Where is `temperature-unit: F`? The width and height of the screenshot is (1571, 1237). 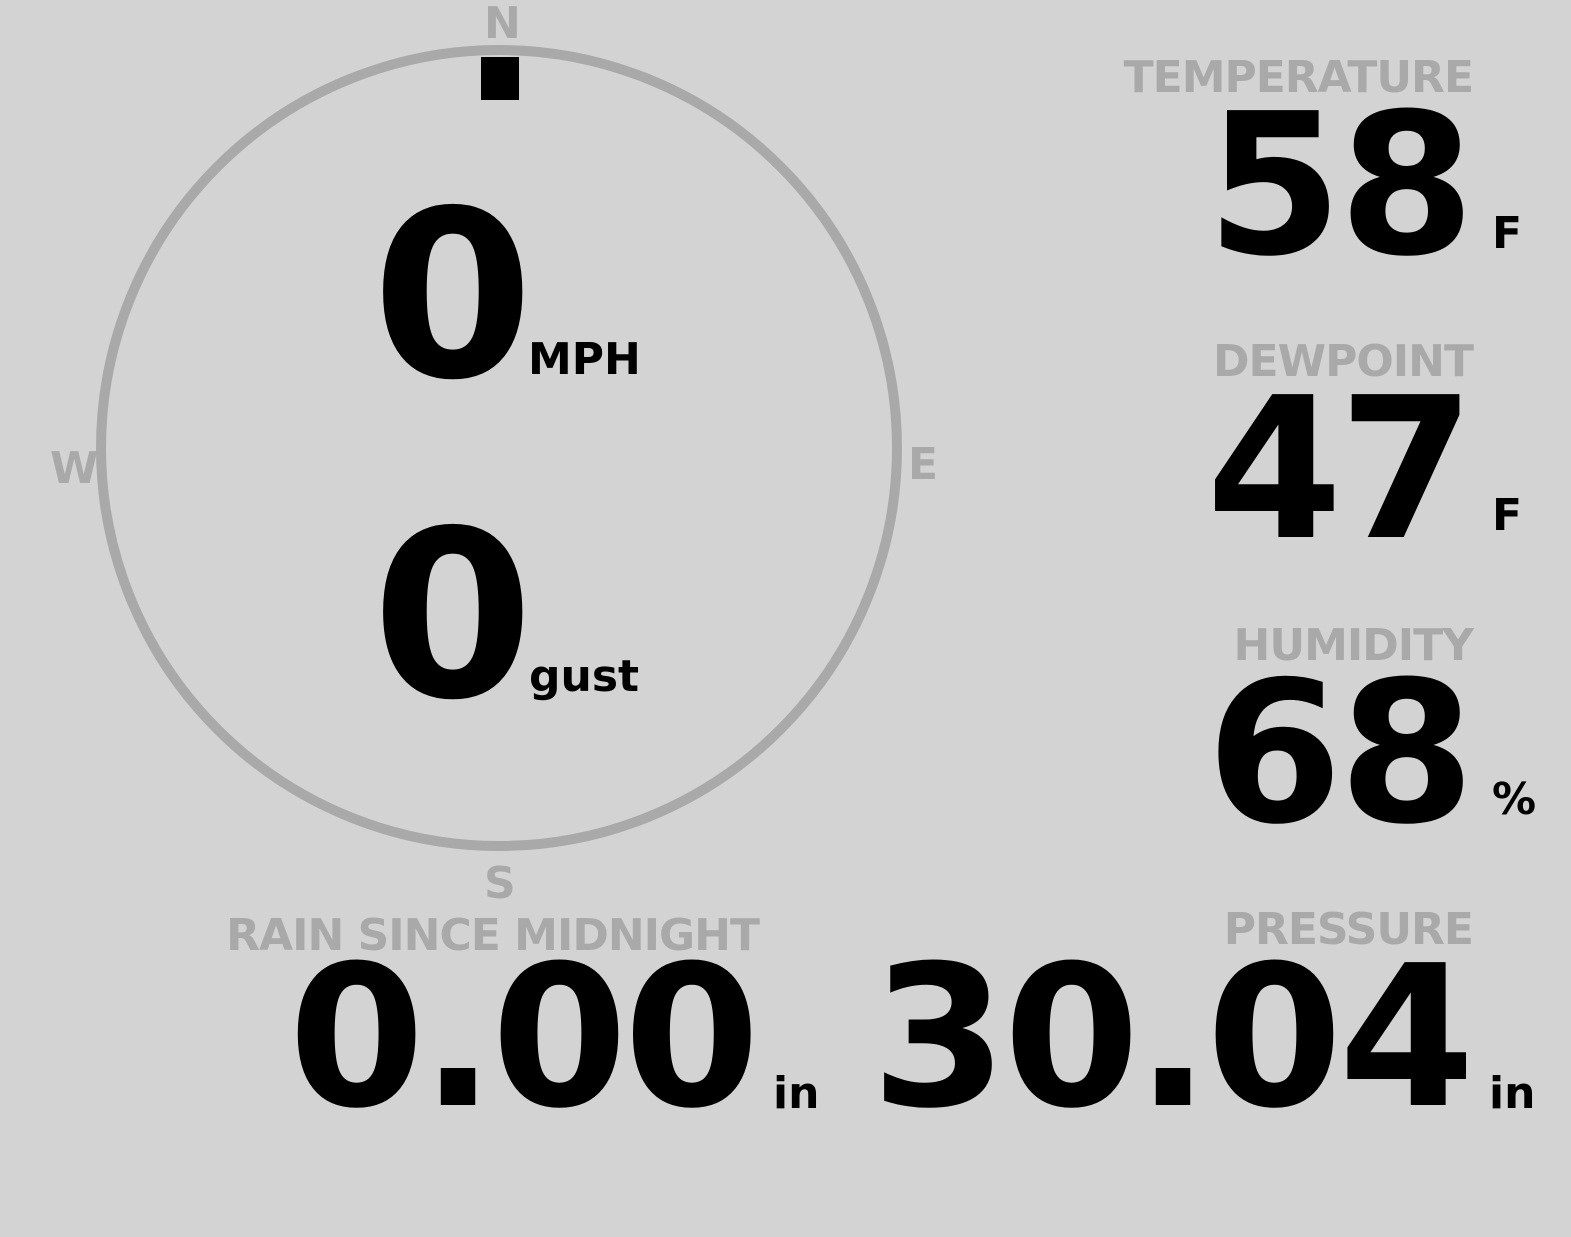
temperature-unit: F is located at coordinates (1507, 233).